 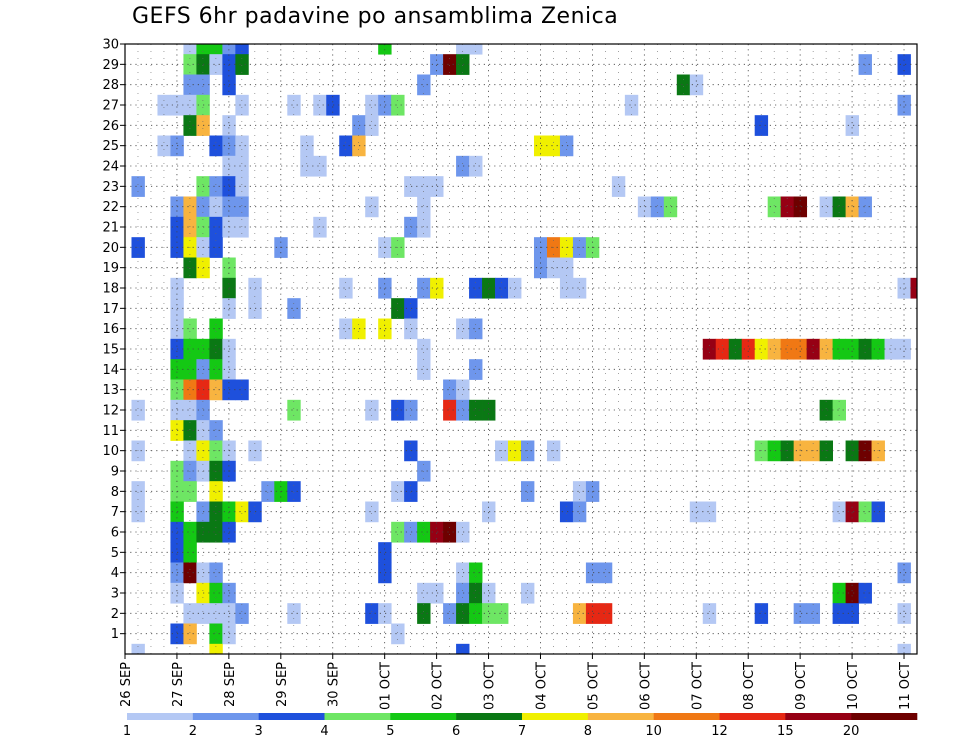 I want to click on y-tick-label: 8, so click(x=115, y=492).